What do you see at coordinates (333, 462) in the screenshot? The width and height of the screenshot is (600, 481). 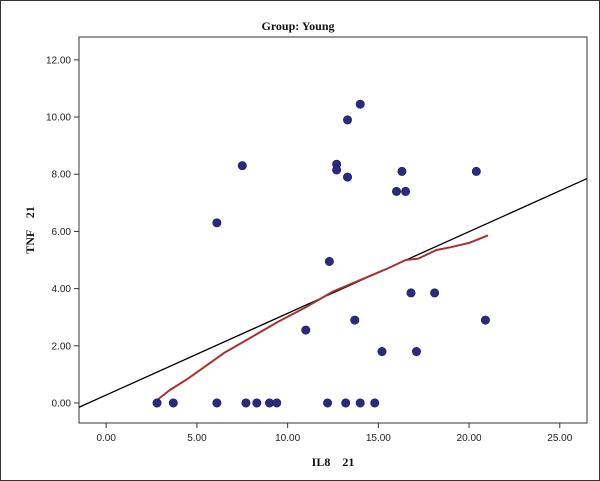 I see `x-axis-title: IL8 21` at bounding box center [333, 462].